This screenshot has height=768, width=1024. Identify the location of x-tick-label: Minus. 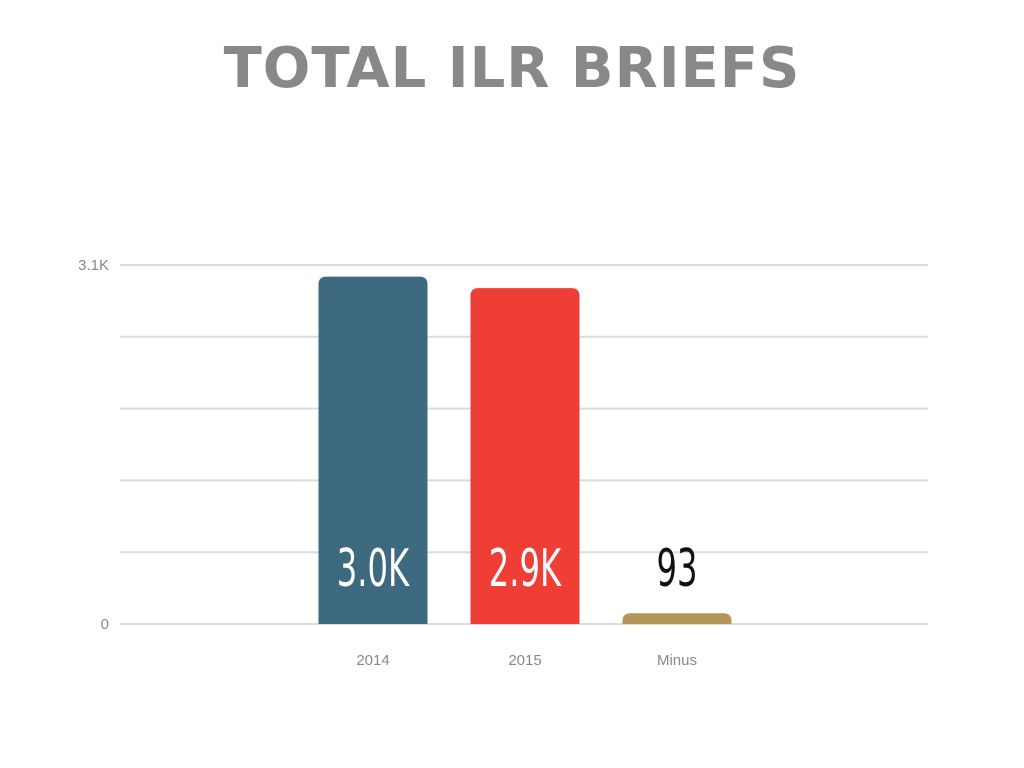
(677, 660).